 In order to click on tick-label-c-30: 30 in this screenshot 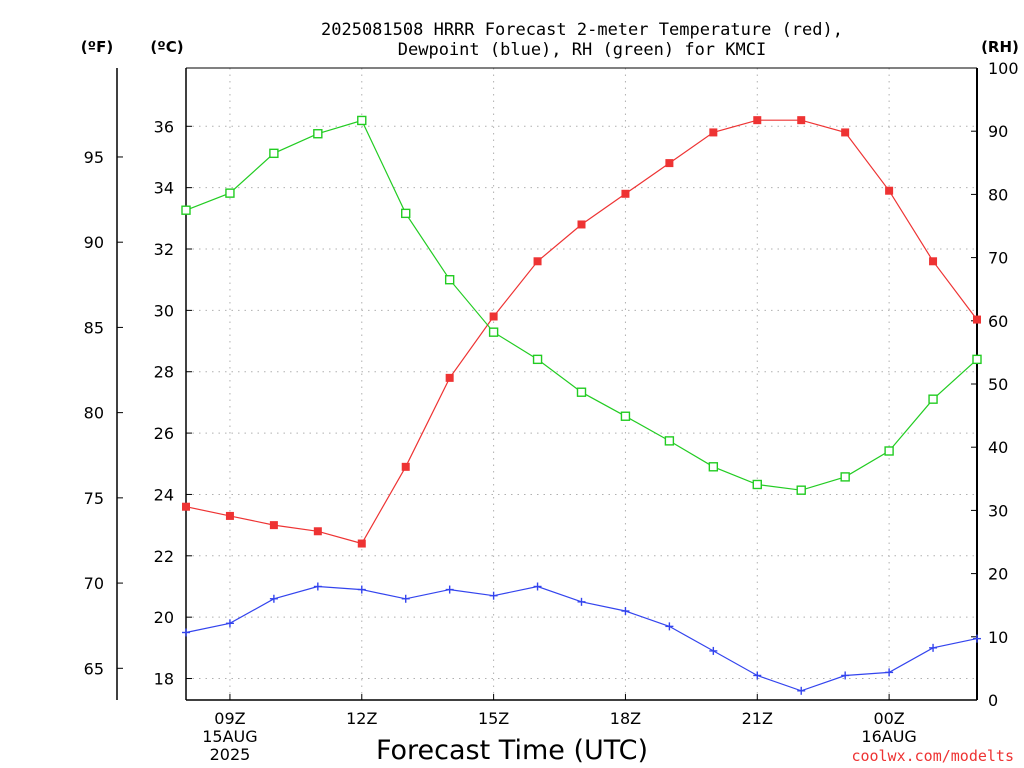, I will do `click(164, 310)`.